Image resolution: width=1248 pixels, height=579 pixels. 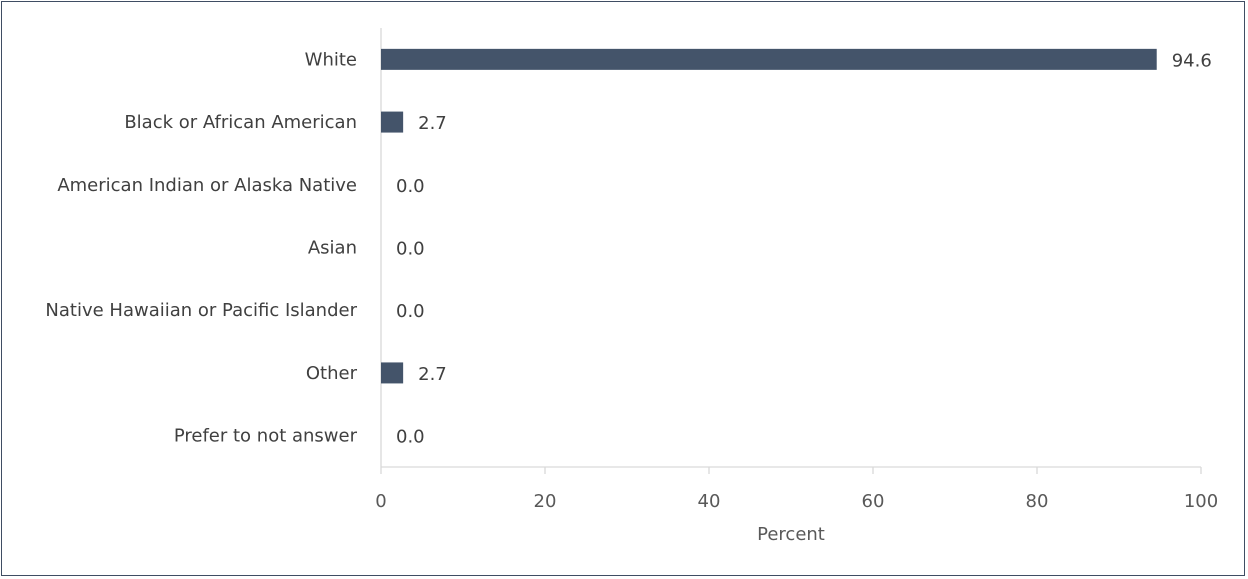 What do you see at coordinates (332, 373) in the screenshot?
I see `category-label: Other` at bounding box center [332, 373].